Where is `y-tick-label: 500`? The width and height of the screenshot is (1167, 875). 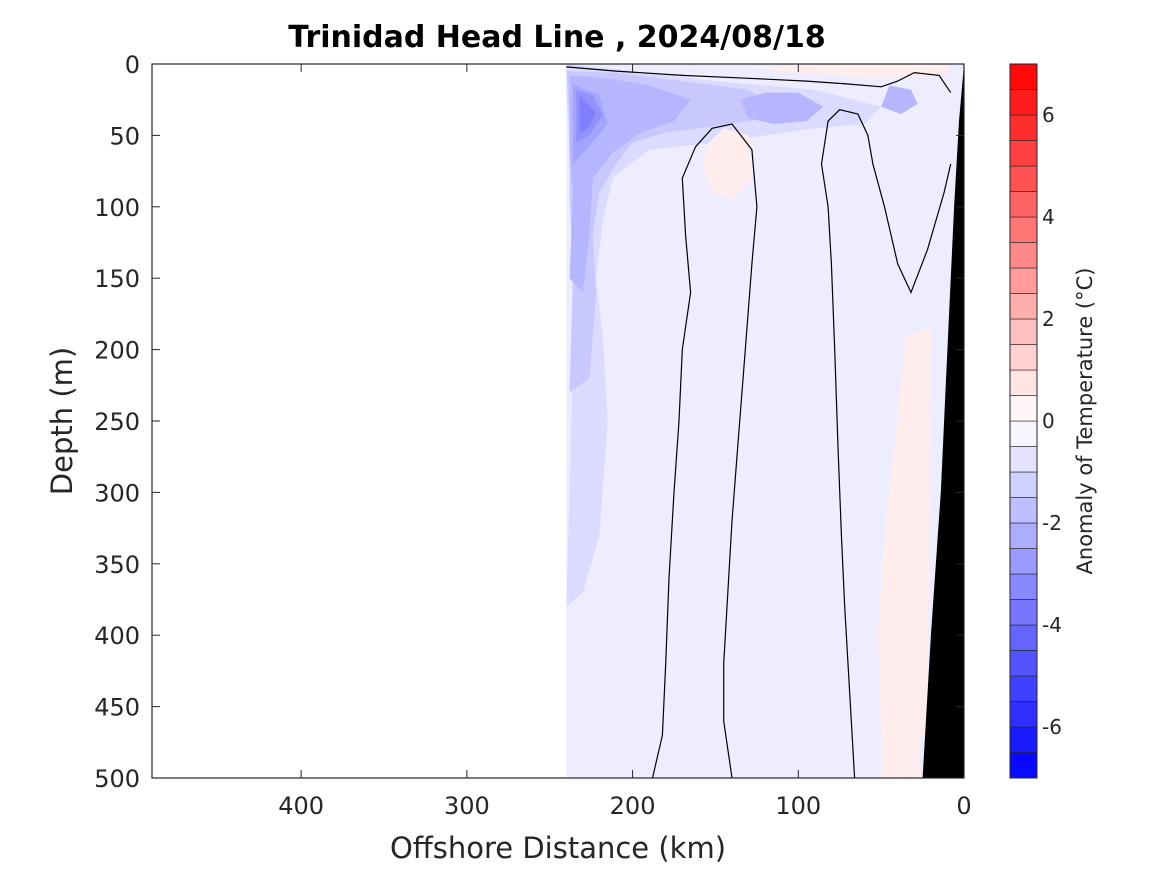
y-tick-label: 500 is located at coordinates (117, 779).